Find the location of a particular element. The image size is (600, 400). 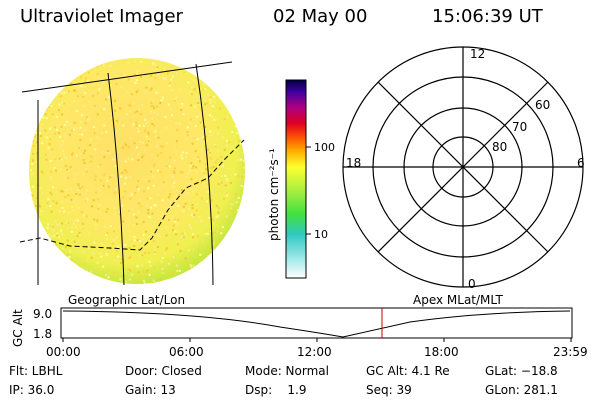

mlt-label-0: 0 is located at coordinates (472, 284).